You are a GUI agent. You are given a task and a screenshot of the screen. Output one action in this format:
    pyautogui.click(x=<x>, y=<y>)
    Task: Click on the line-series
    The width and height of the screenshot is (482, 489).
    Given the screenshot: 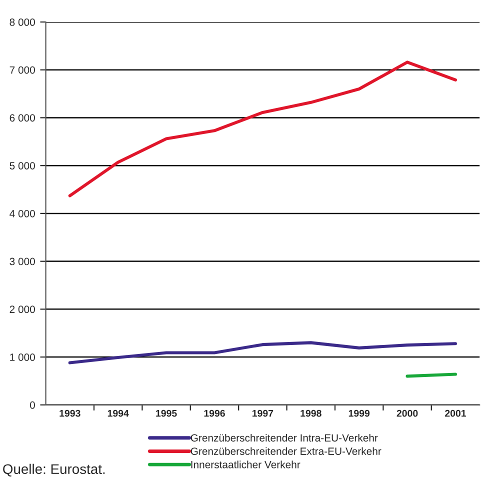 What is the action you would take?
    pyautogui.click(x=263, y=352)
    